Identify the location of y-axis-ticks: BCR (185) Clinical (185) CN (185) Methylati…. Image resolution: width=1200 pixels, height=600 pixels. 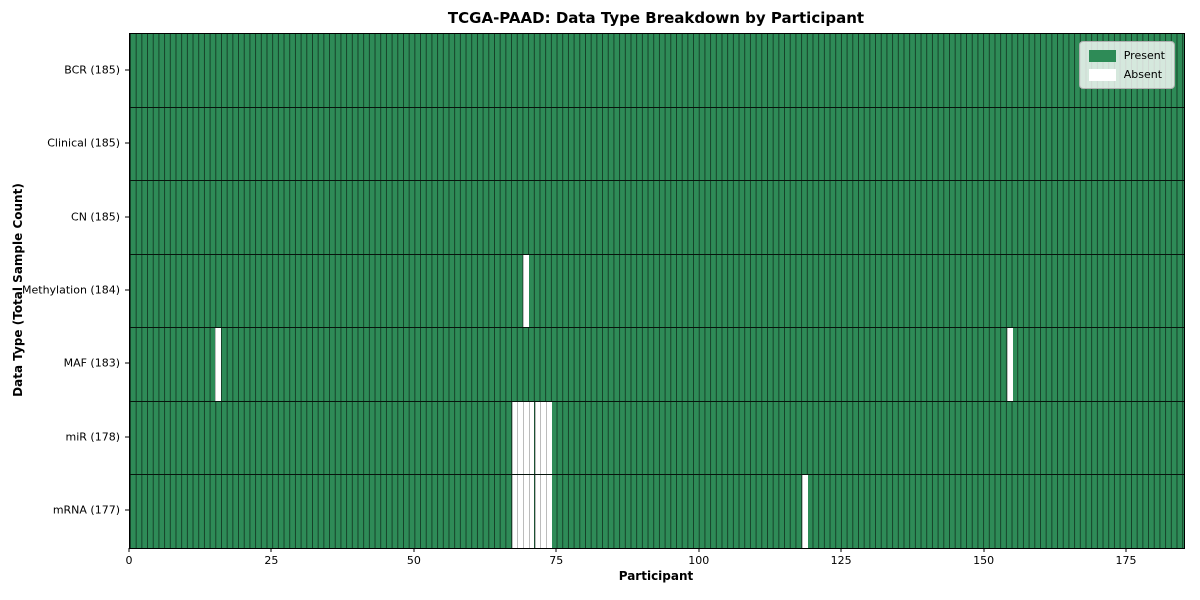
(64, 290).